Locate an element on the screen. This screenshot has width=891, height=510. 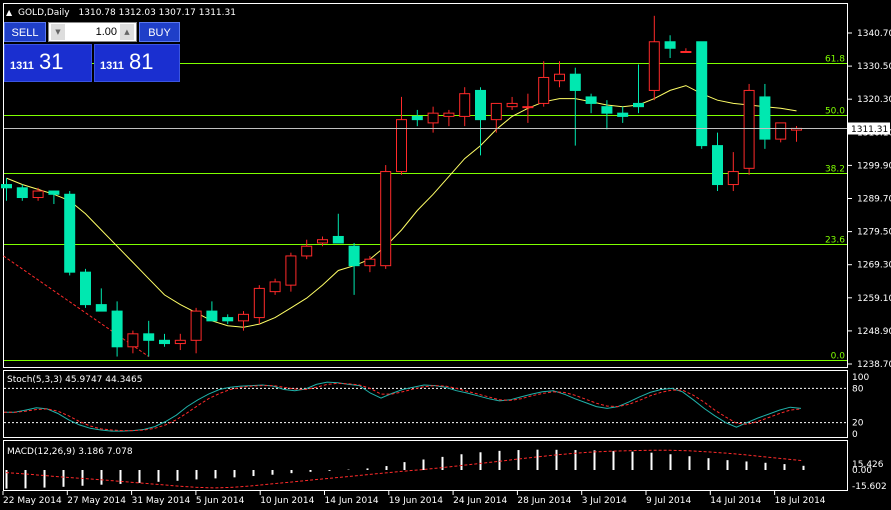
last-price-label: 1311.31 is located at coordinates (869, 130).